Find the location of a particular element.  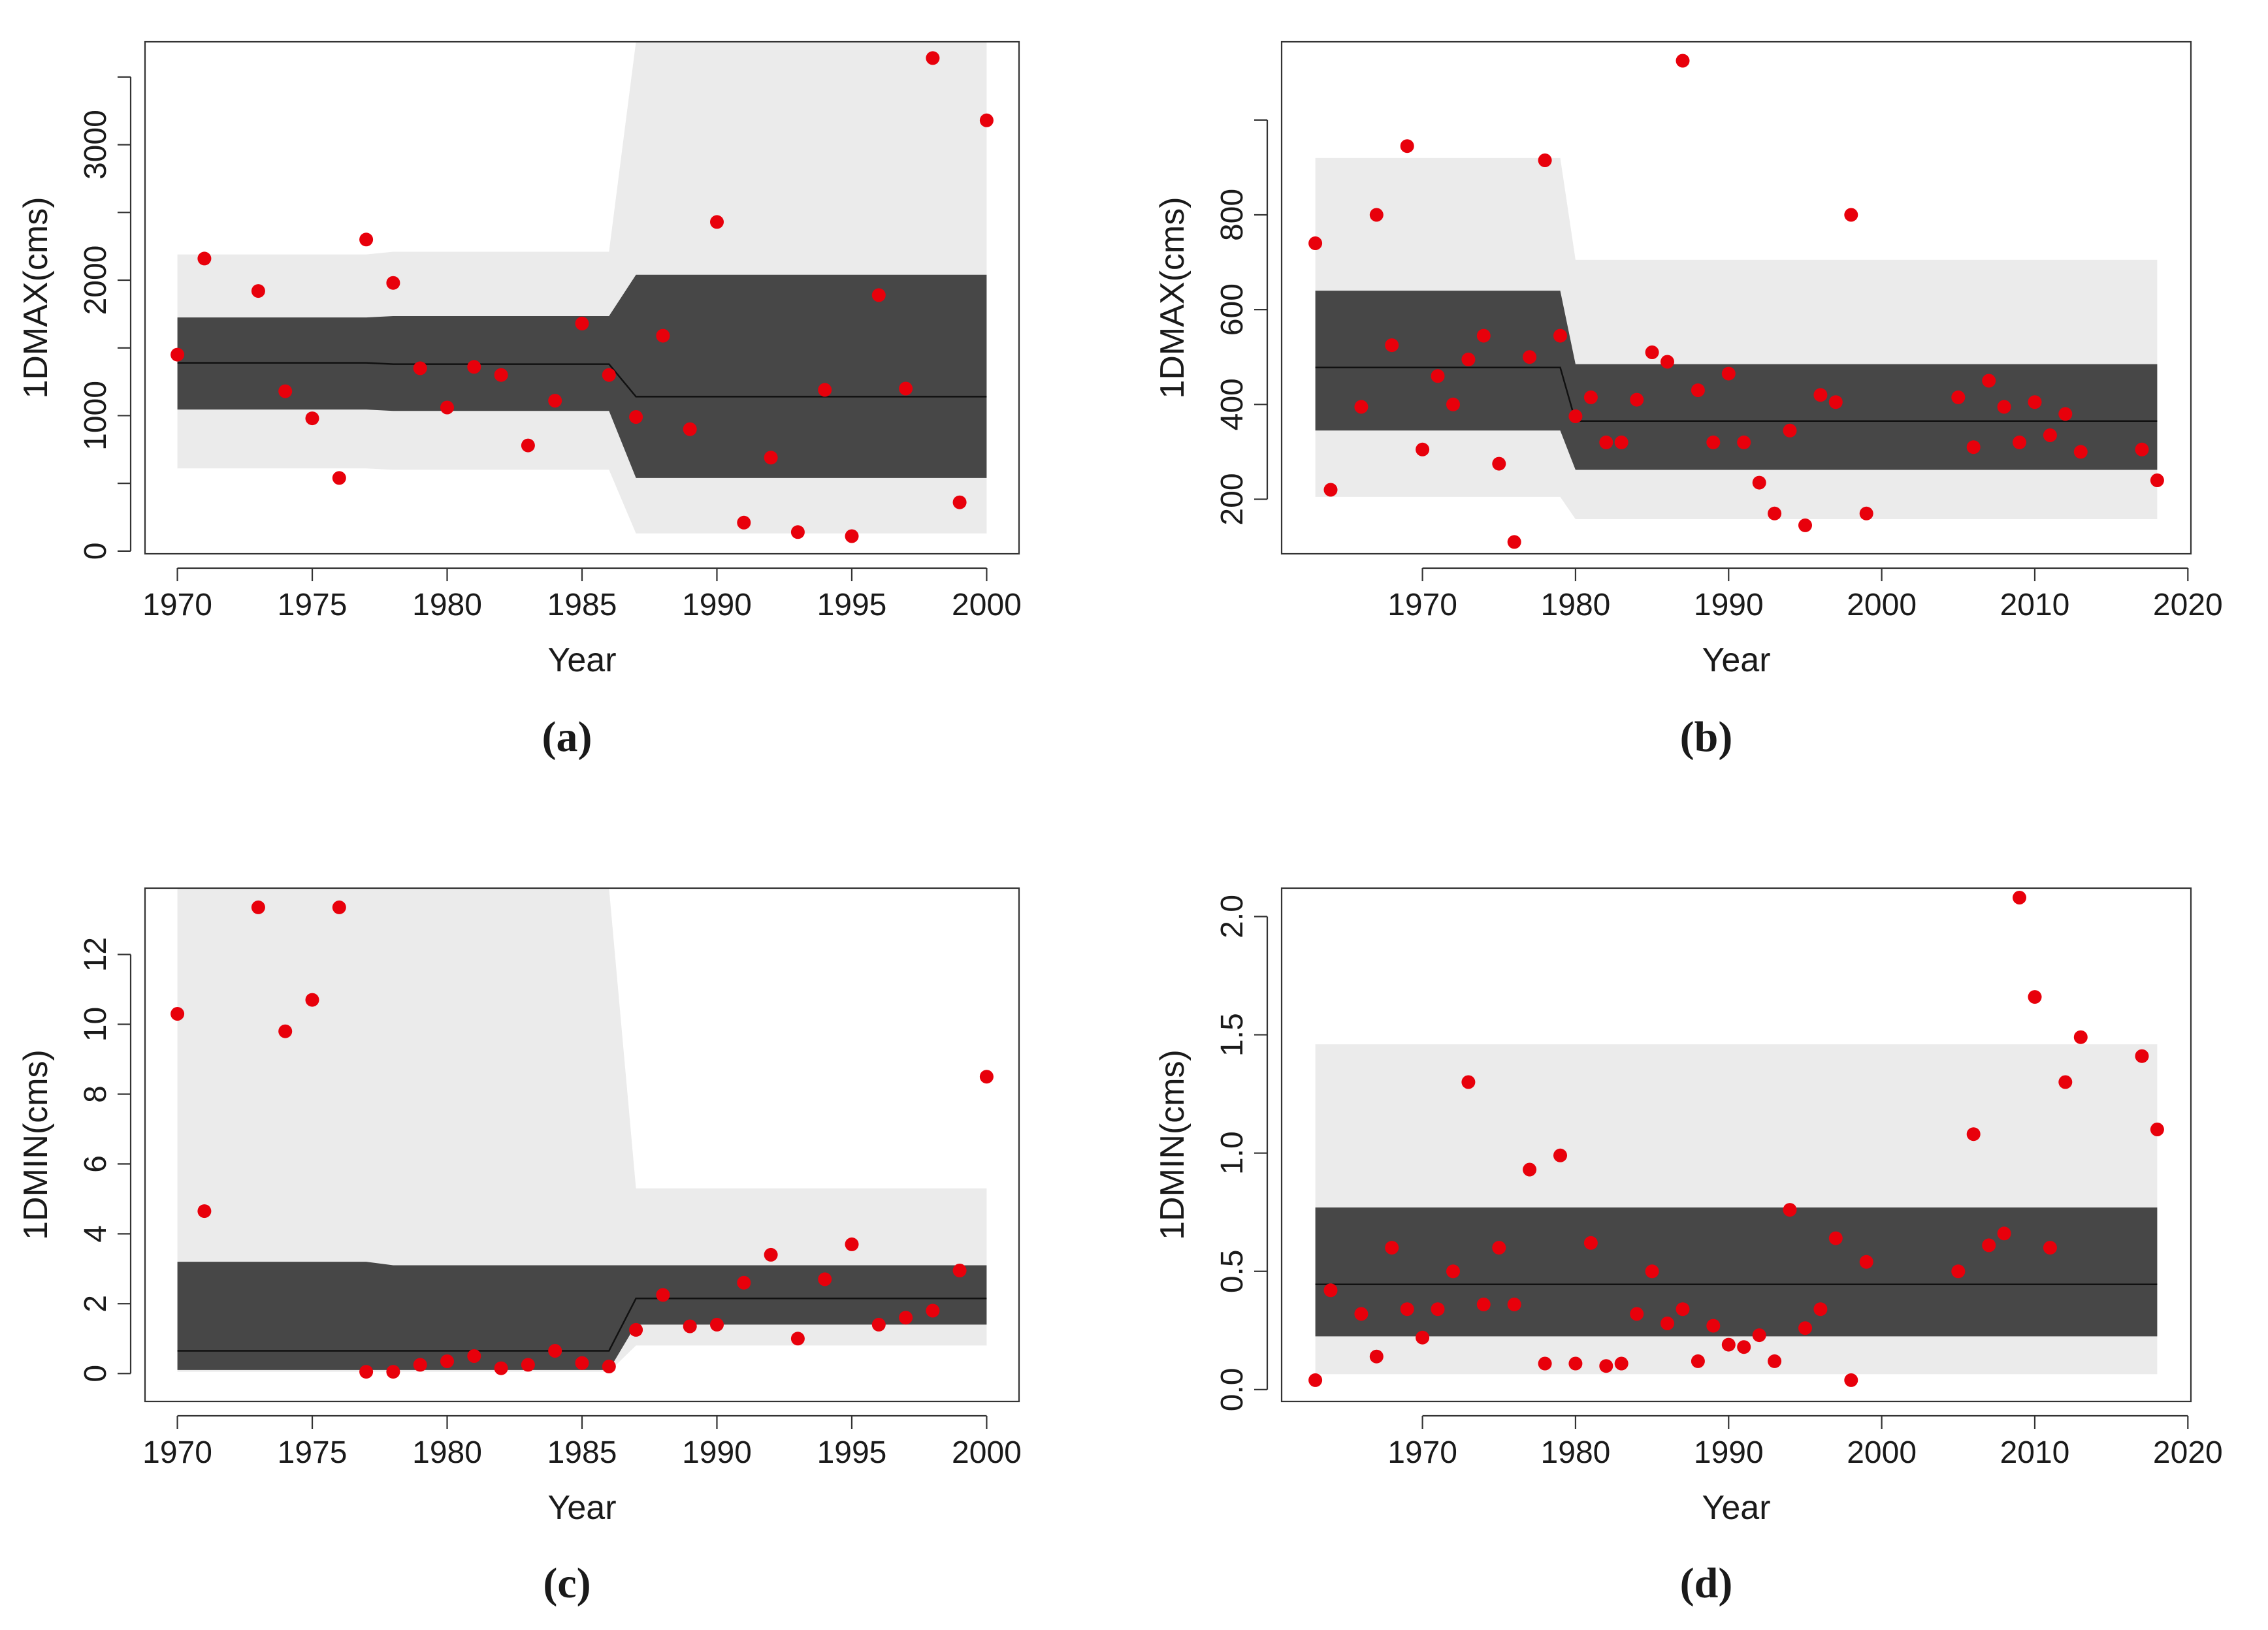

x-tick-label: 1980 is located at coordinates (447, 605).